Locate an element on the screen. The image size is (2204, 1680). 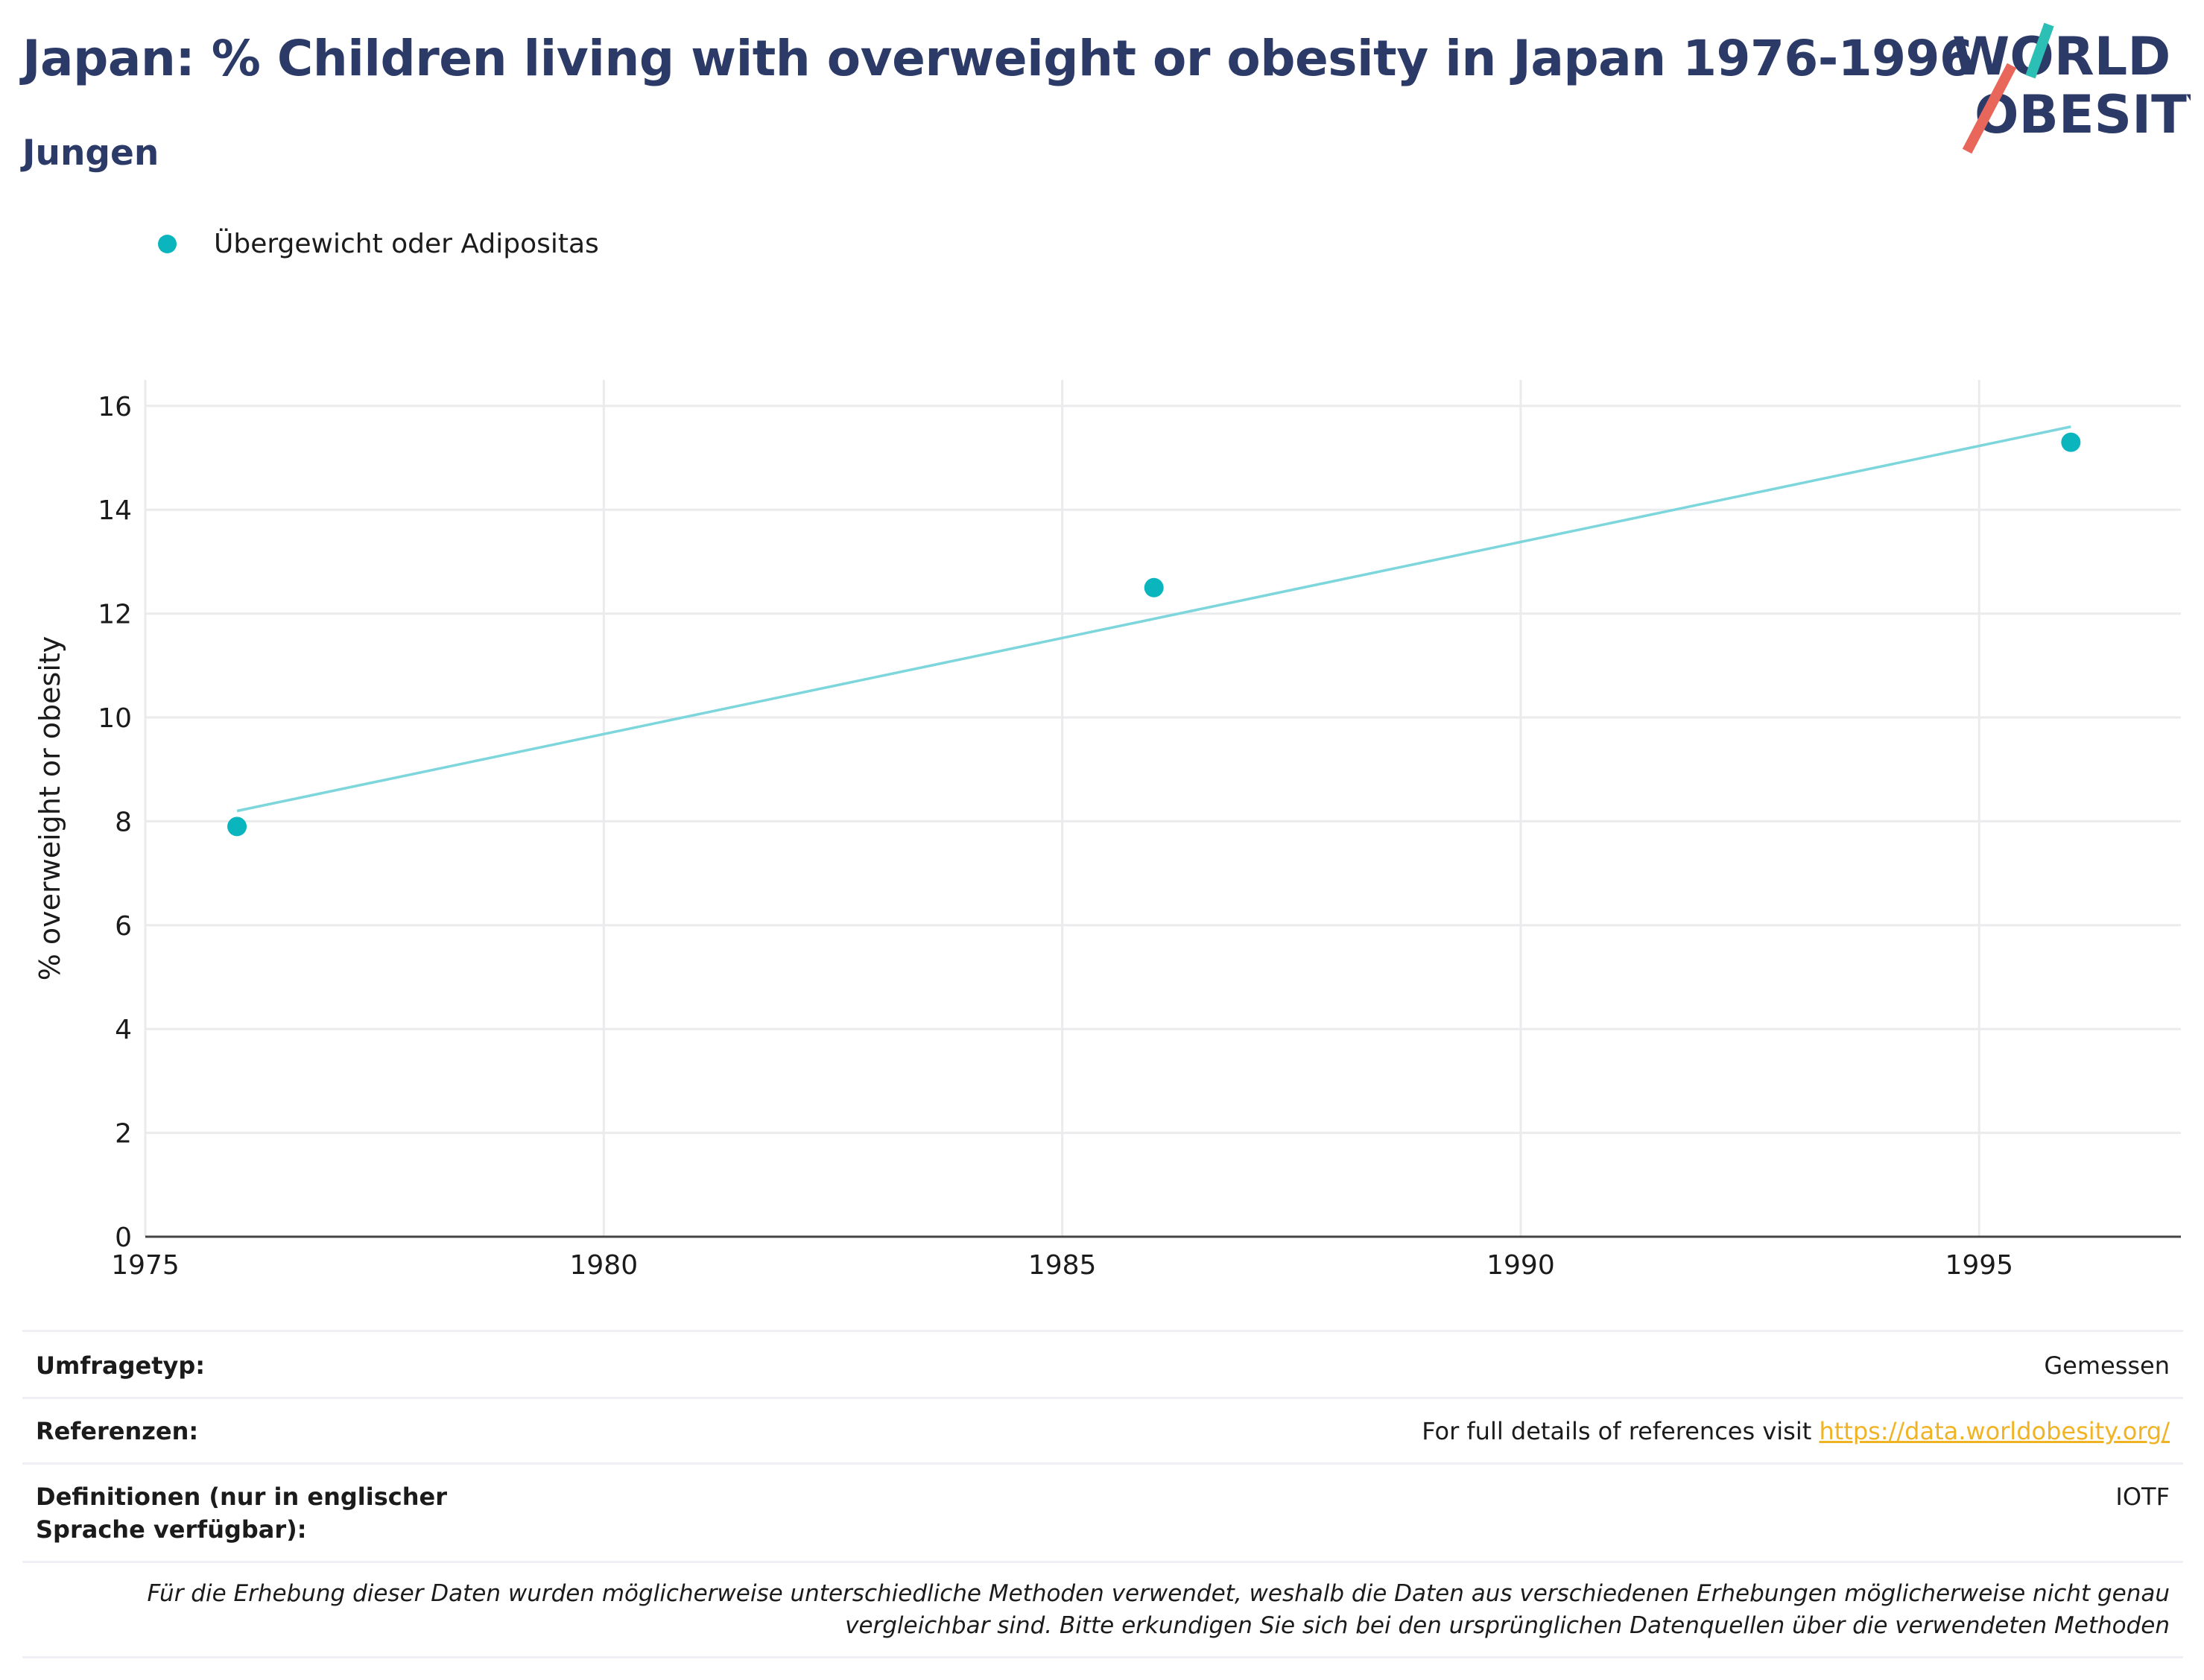
definitions-value: IOTF is located at coordinates (2142, 1497).